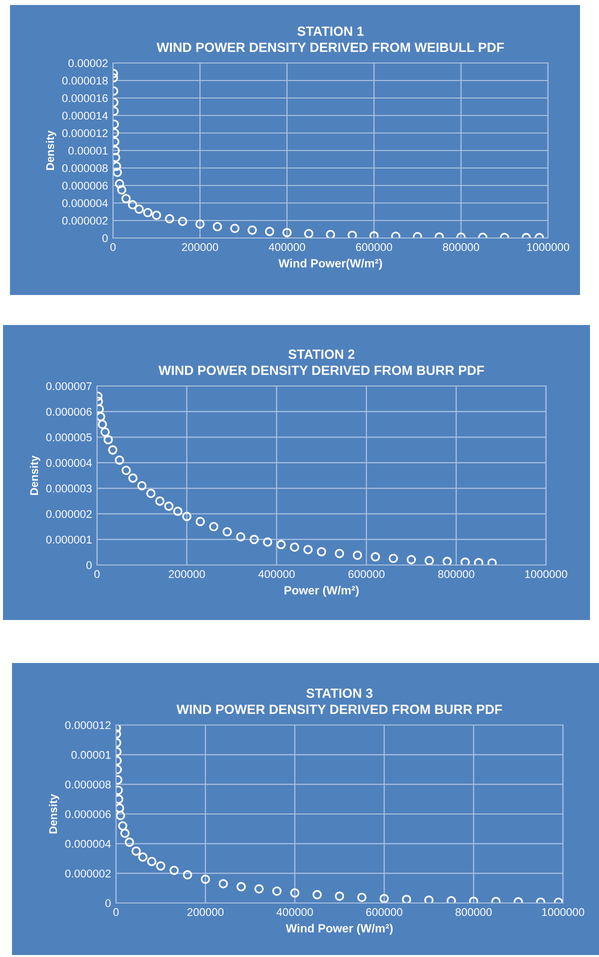  Describe the element at coordinates (69, 488) in the screenshot. I see `y-tick-label: 0.000003` at that location.